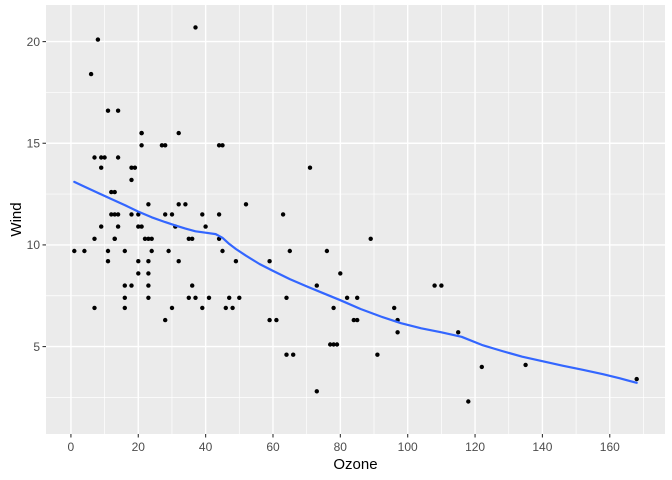 This screenshot has width=672, height=480. I want to click on y-tick-label: 20, so click(34, 42).